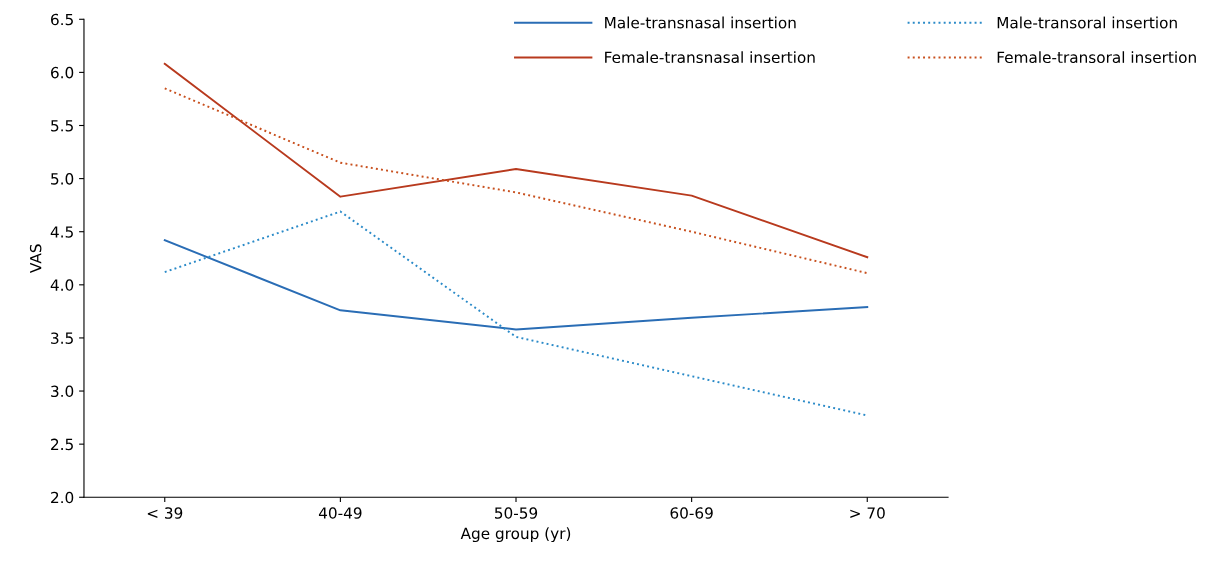 The image size is (1217, 567). I want to click on y-tick-label: 2.0, so click(62, 497).